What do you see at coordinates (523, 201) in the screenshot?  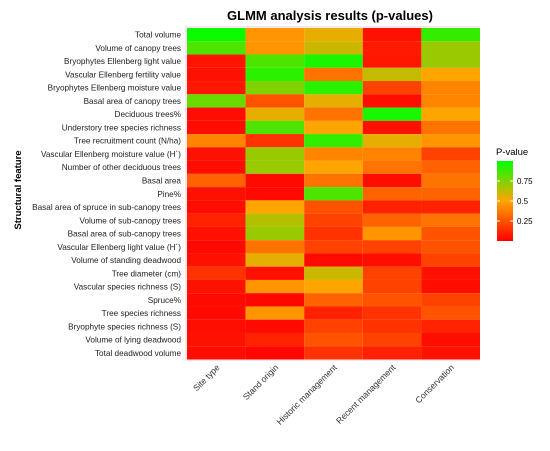 I see `legend-tick-label: 0.5` at bounding box center [523, 201].